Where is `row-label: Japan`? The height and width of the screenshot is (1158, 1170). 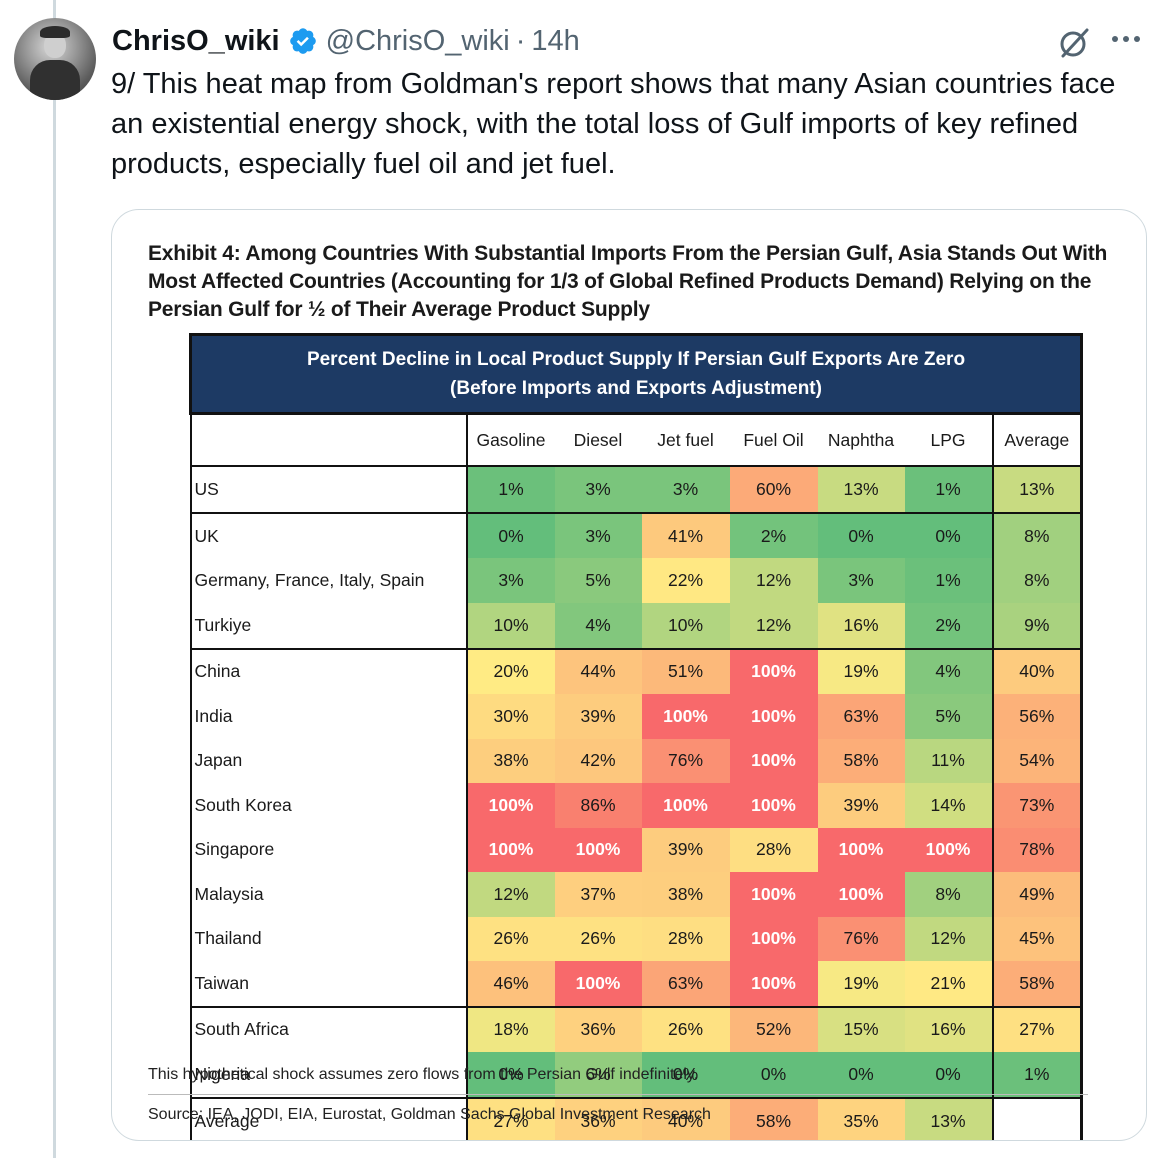
row-label: Japan is located at coordinates (328, 761).